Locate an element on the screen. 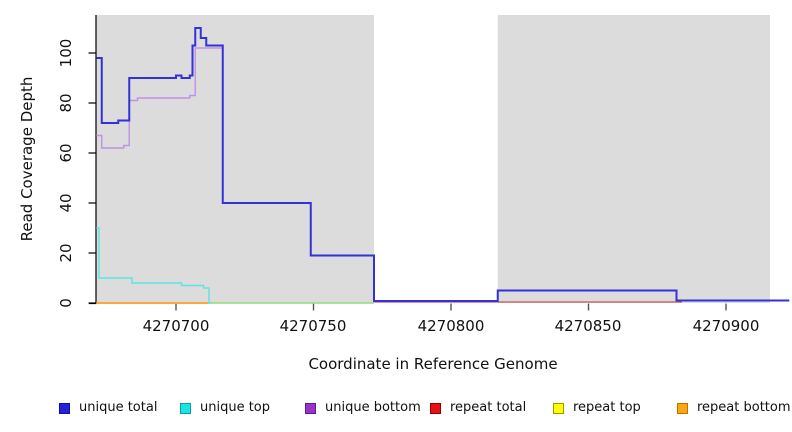 This screenshot has width=792, height=432. legend-item-unique-total: unique total is located at coordinates (108, 408).